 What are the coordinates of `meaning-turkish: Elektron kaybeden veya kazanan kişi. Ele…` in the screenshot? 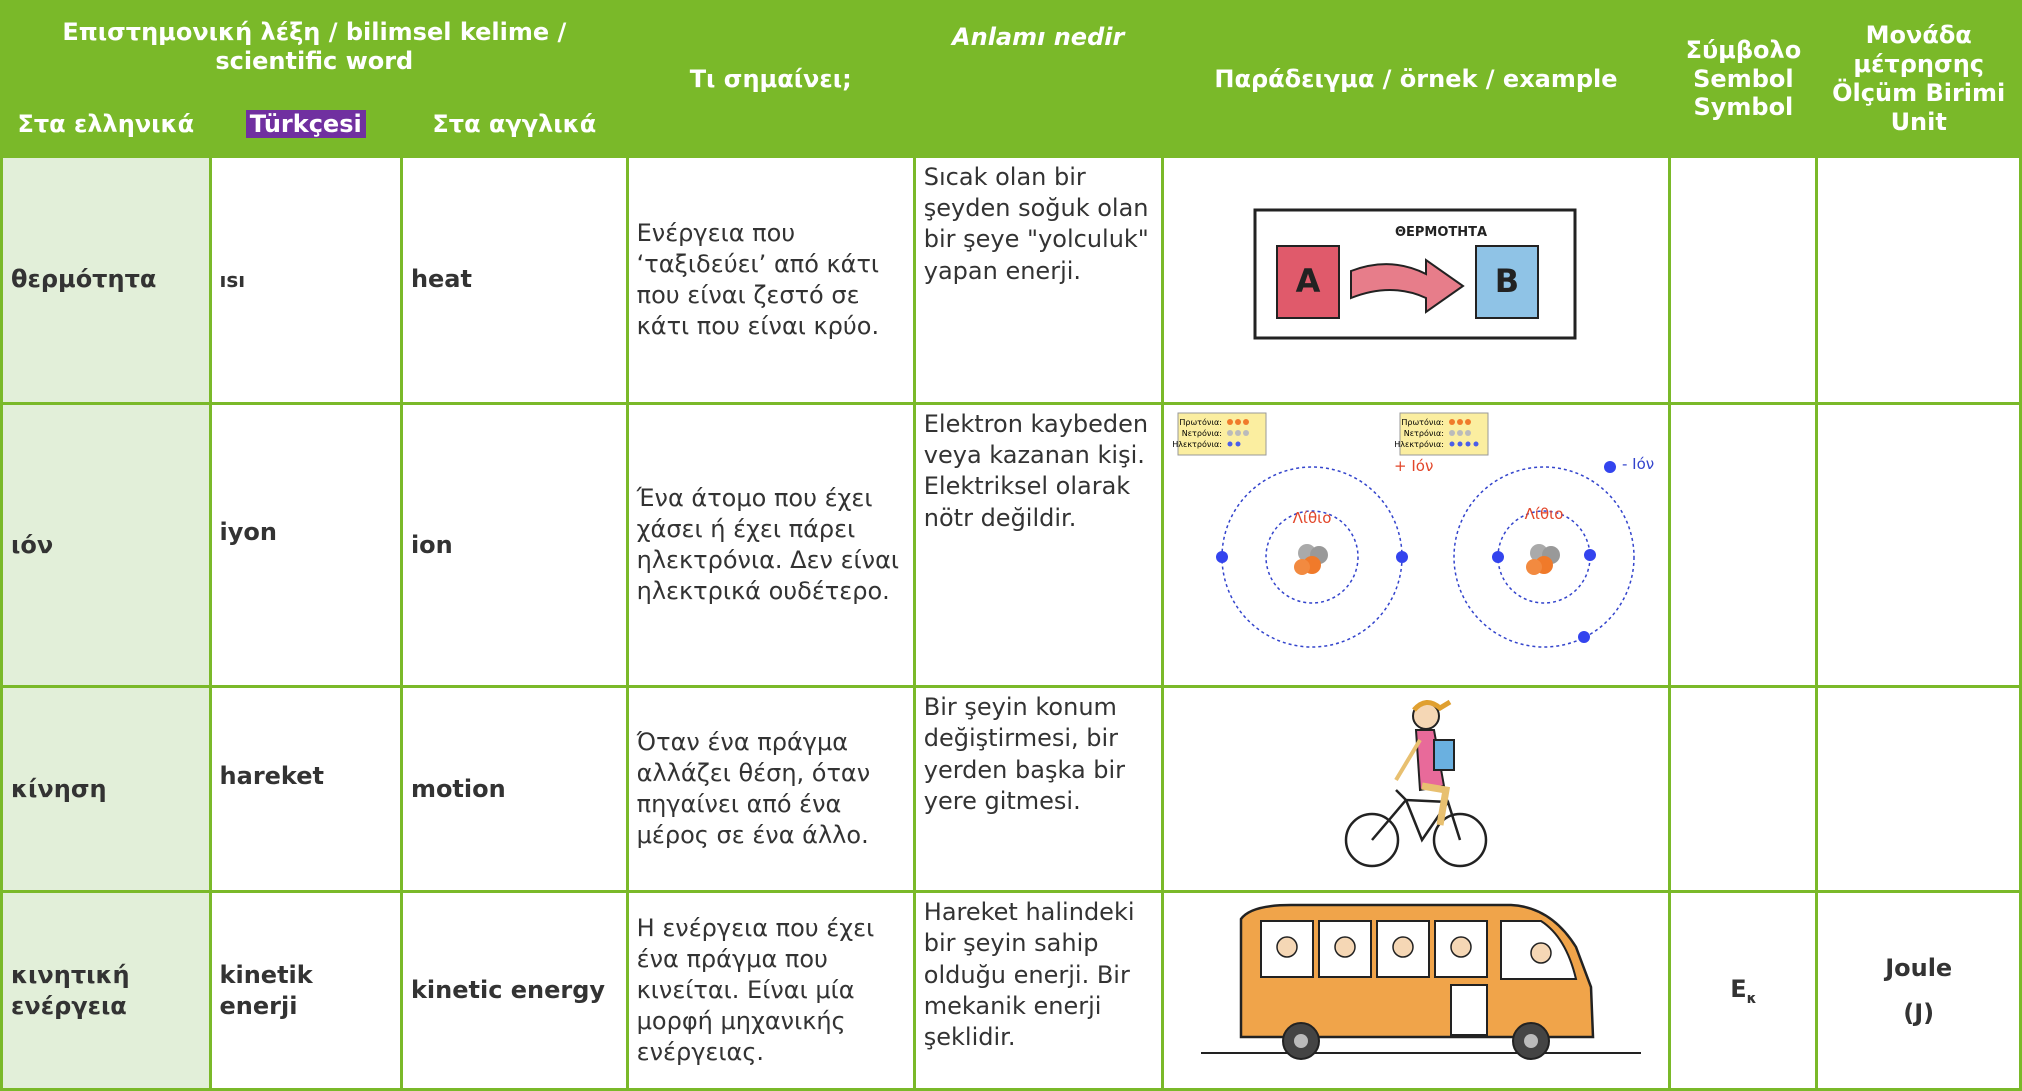 It's located at (1038, 545).